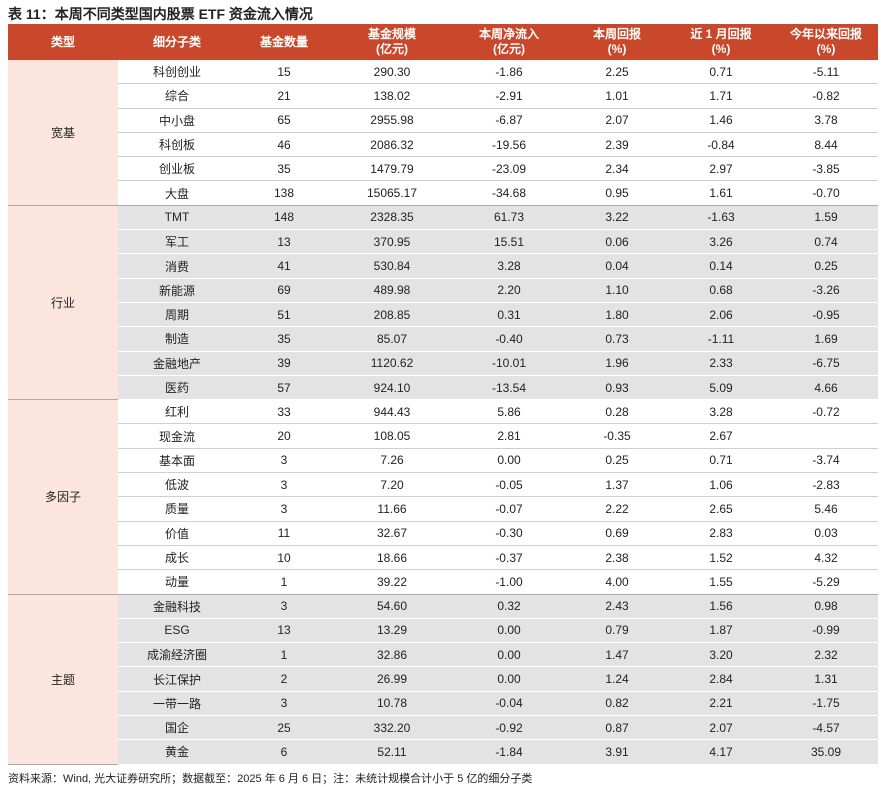 This screenshot has height=787, width=882. Describe the element at coordinates (392, 315) in the screenshot. I see `cell: 208.85` at that location.